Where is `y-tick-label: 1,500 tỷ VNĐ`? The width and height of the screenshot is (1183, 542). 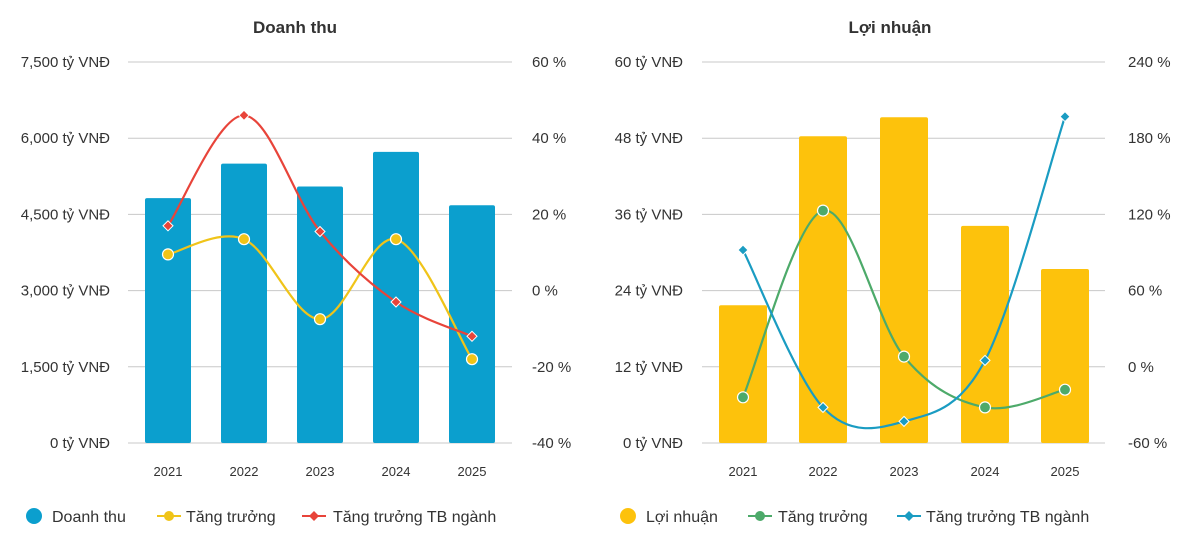 y-tick-label: 1,500 tỷ VNĐ is located at coordinates (65, 367).